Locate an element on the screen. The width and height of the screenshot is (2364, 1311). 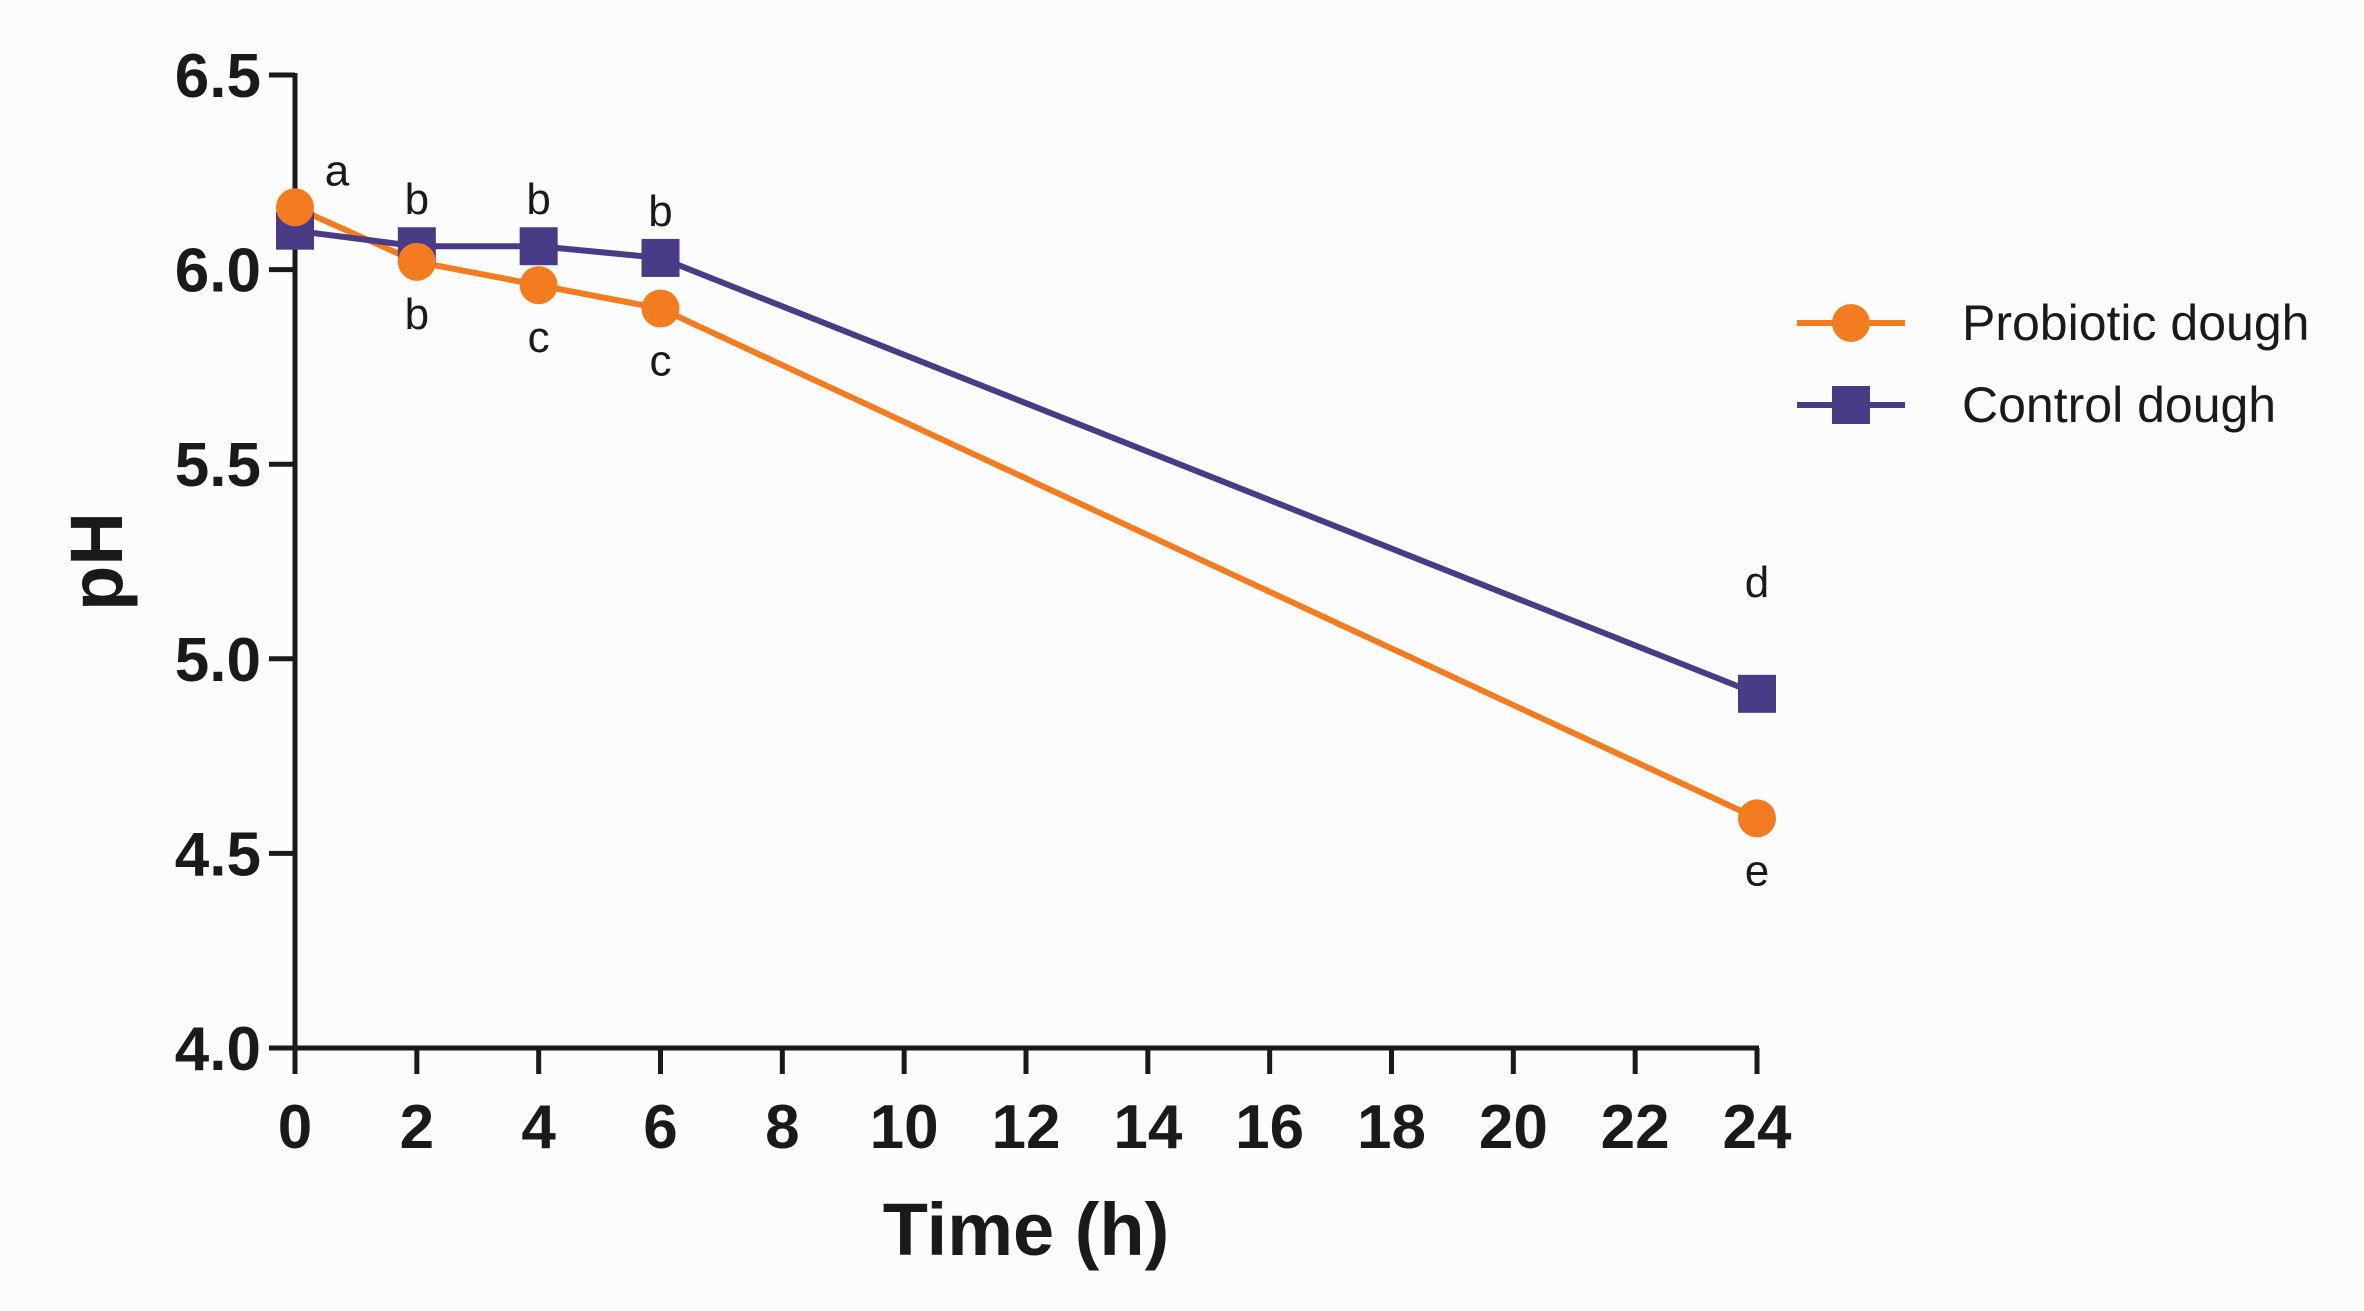
x-tick-label: 22 is located at coordinates (1635, 1127).